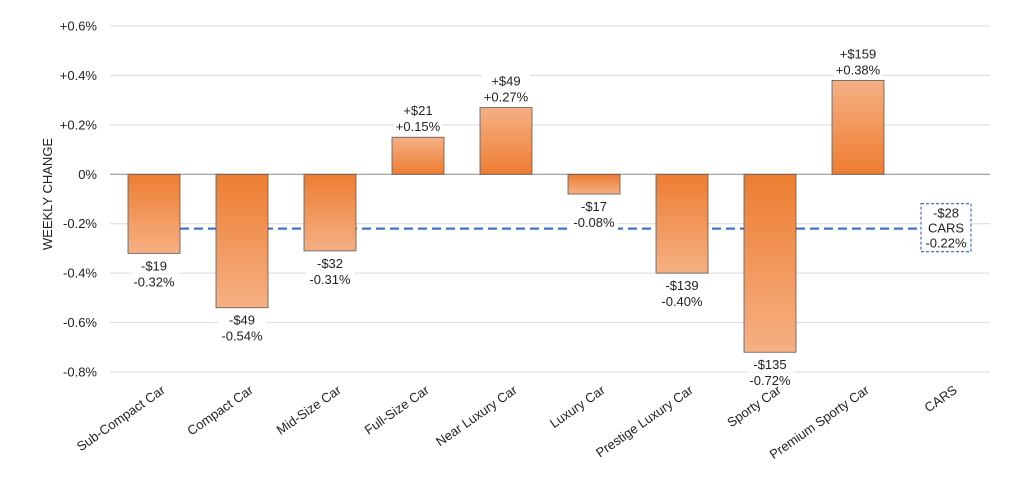 The width and height of the screenshot is (1024, 492). I want to click on data-label: -$19, so click(154, 265).